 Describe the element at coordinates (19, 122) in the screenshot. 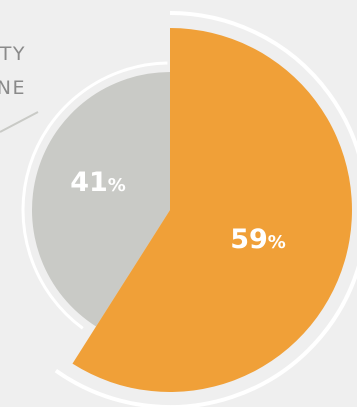

I see `callout-leader-line` at that location.